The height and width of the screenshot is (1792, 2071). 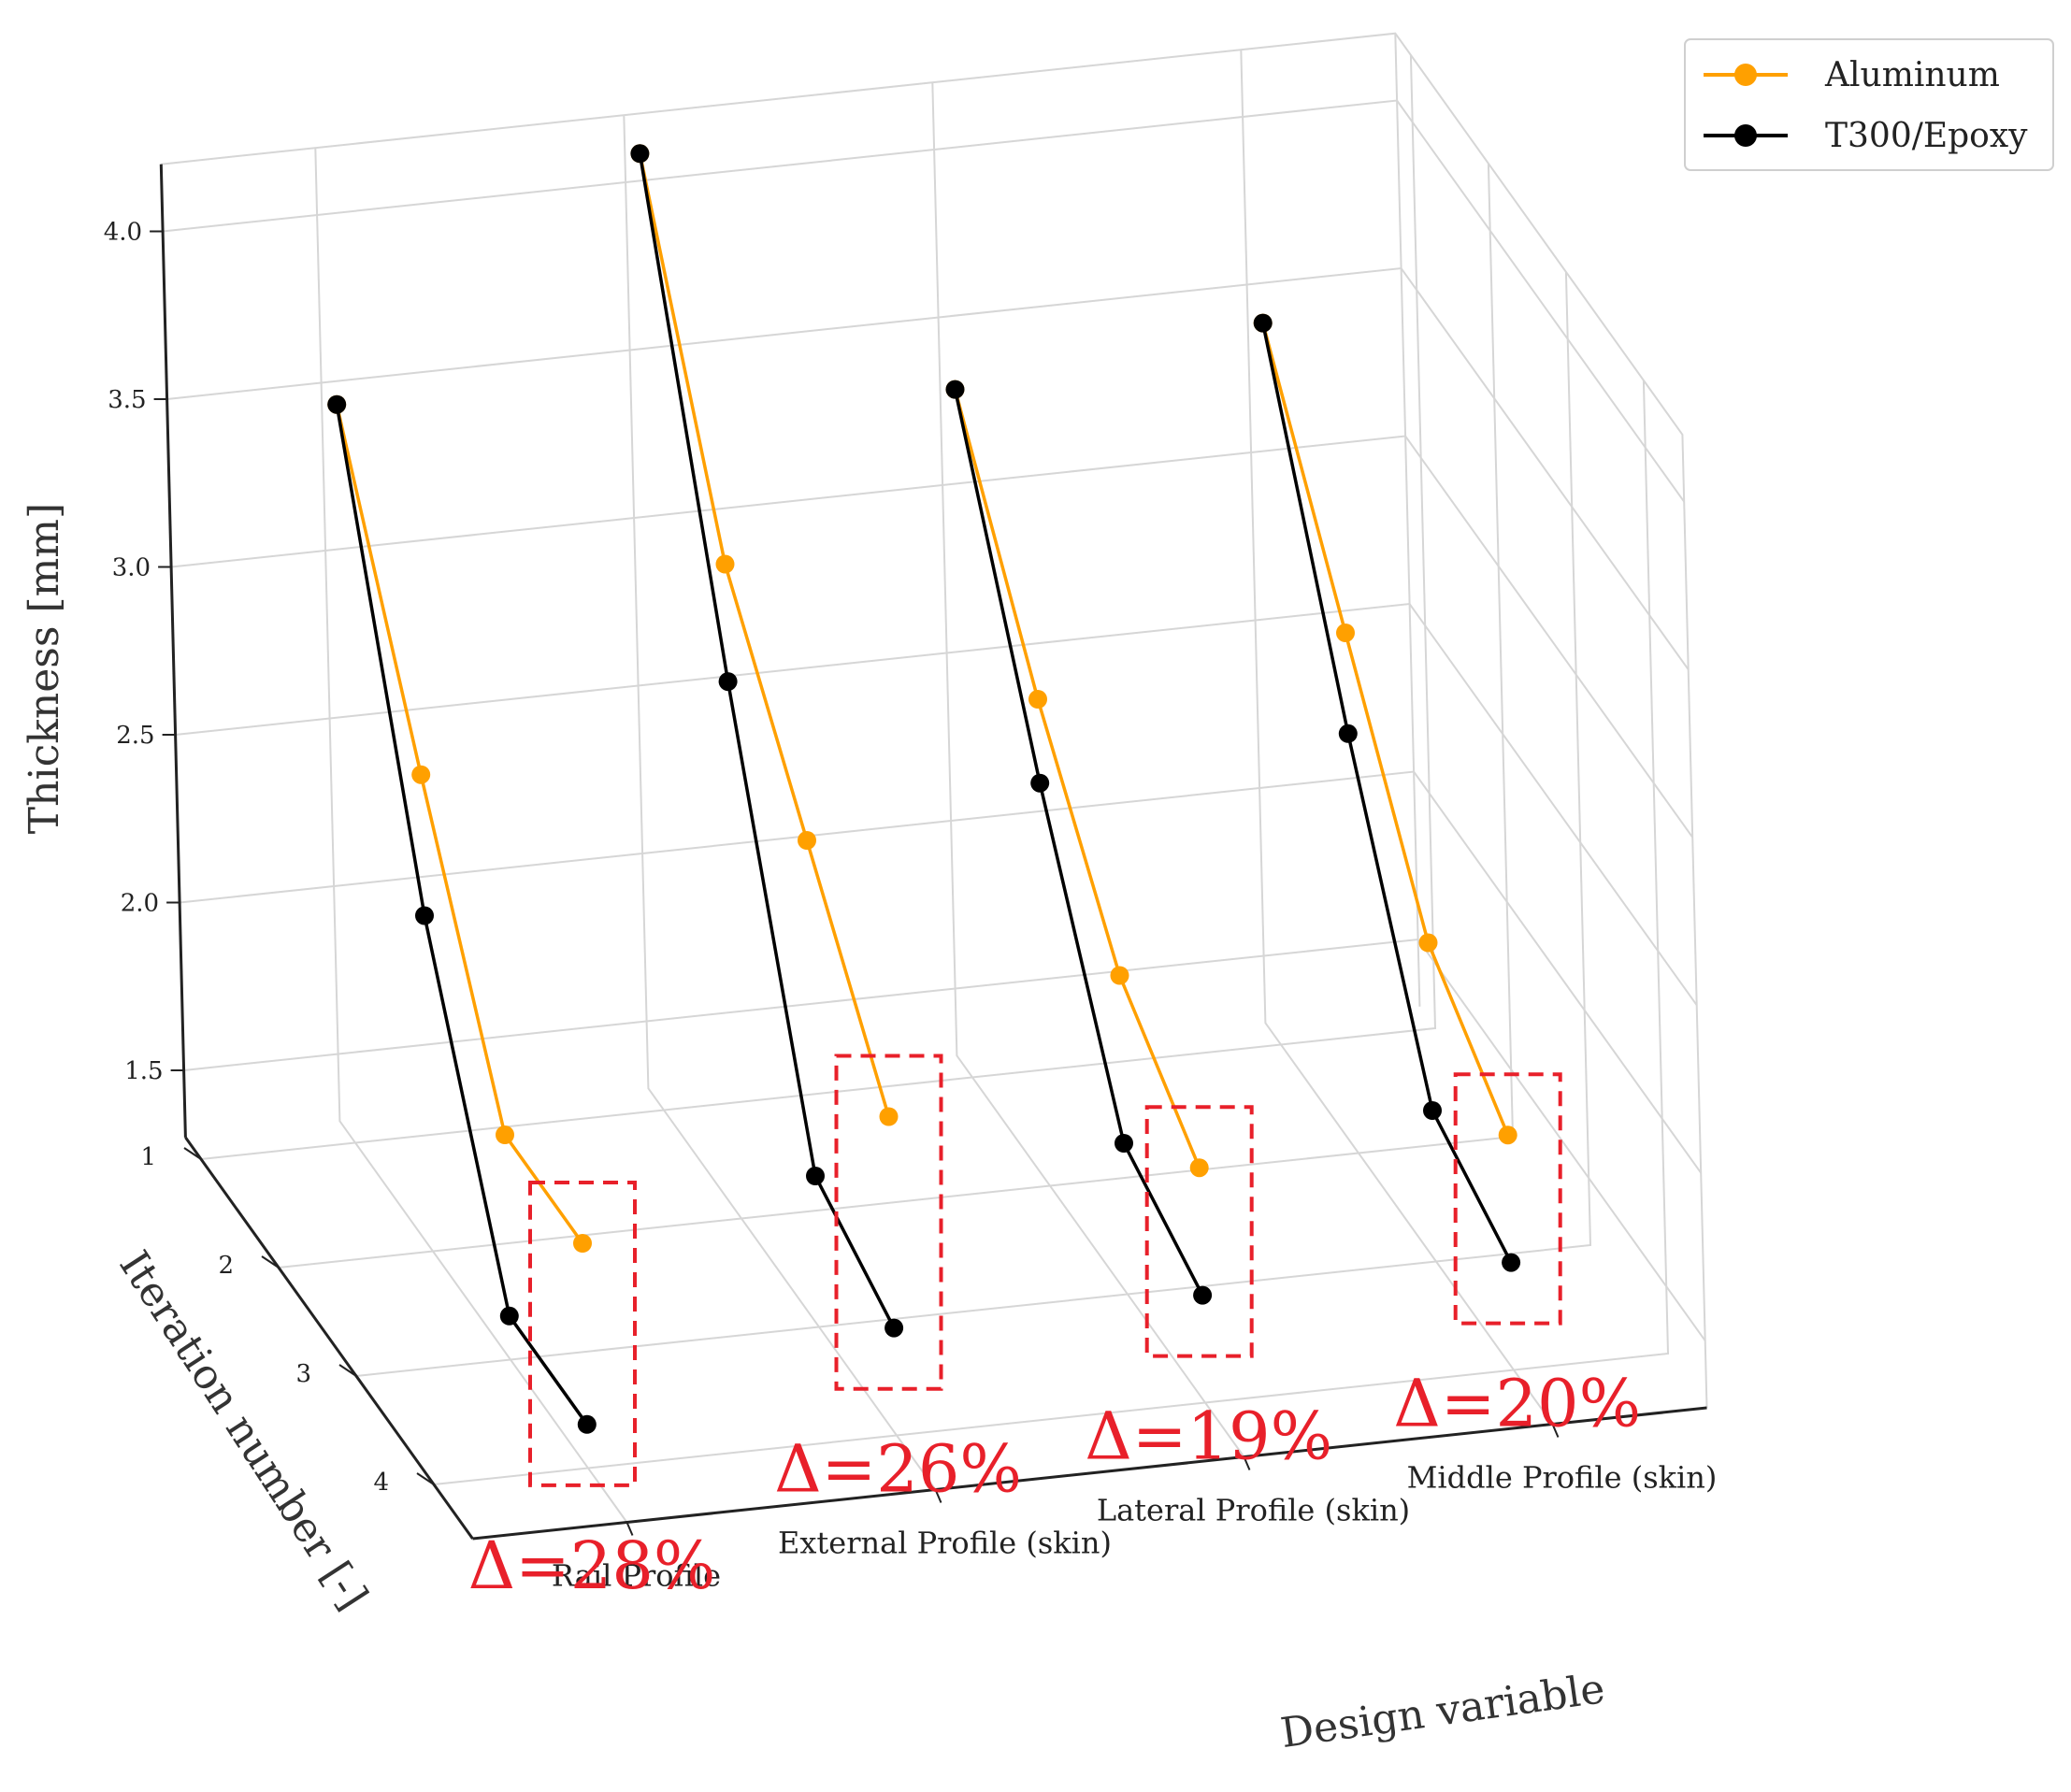 I want to click on y-tick-label: 2, so click(x=226, y=1266).